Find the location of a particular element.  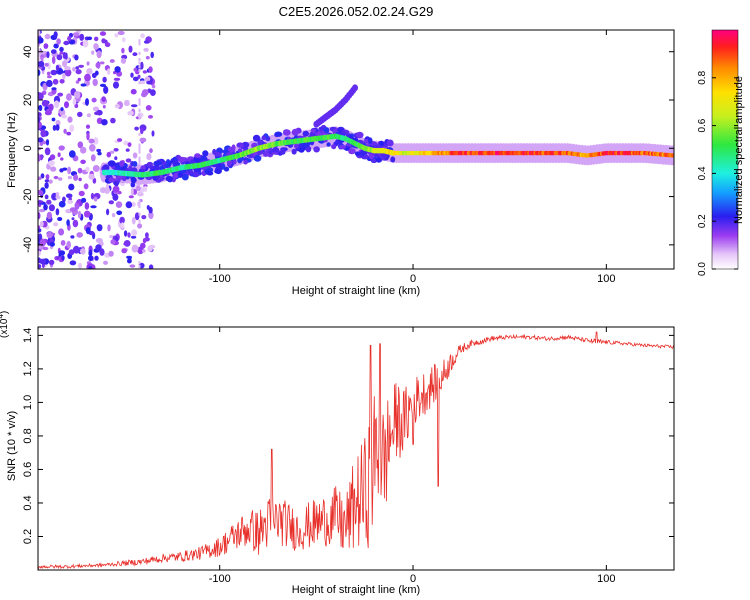

y-tick-label: 0 is located at coordinates (28, 148).